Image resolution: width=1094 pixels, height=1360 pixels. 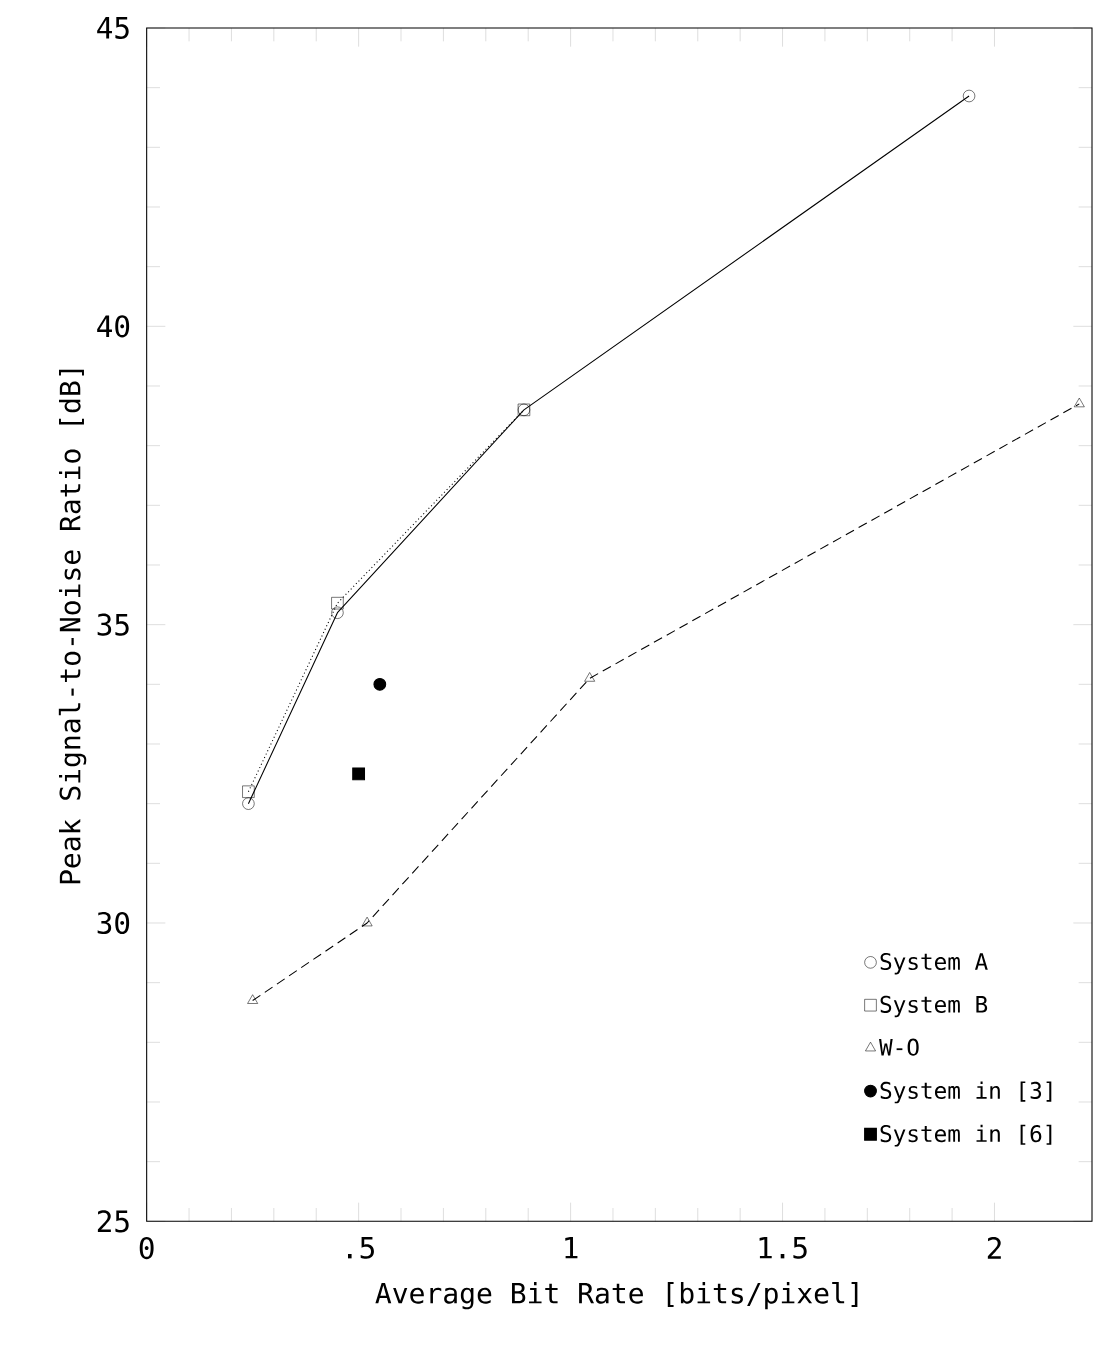 What do you see at coordinates (994, 1247) in the screenshot?
I see `x-tick-label: 2` at bounding box center [994, 1247].